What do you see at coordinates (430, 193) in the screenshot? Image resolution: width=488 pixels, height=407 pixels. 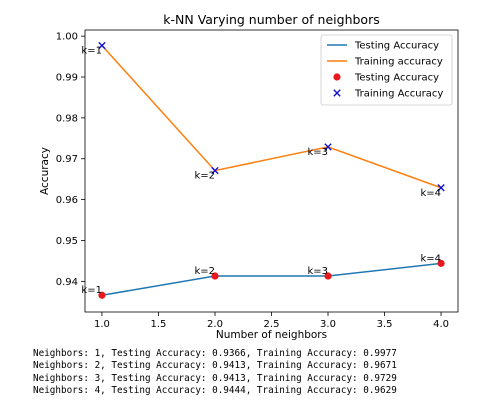 I see `training-annotation: k=4` at bounding box center [430, 193].